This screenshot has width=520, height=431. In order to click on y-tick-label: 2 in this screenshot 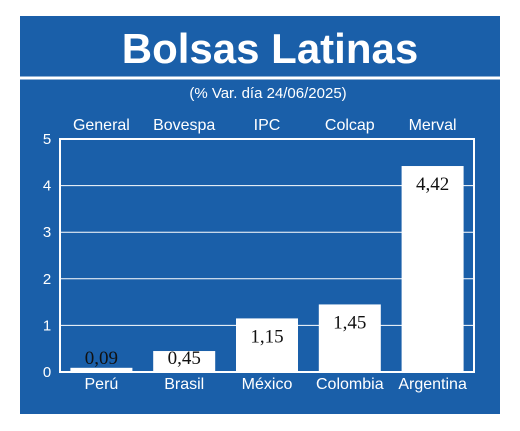, I will do `click(47, 279)`.